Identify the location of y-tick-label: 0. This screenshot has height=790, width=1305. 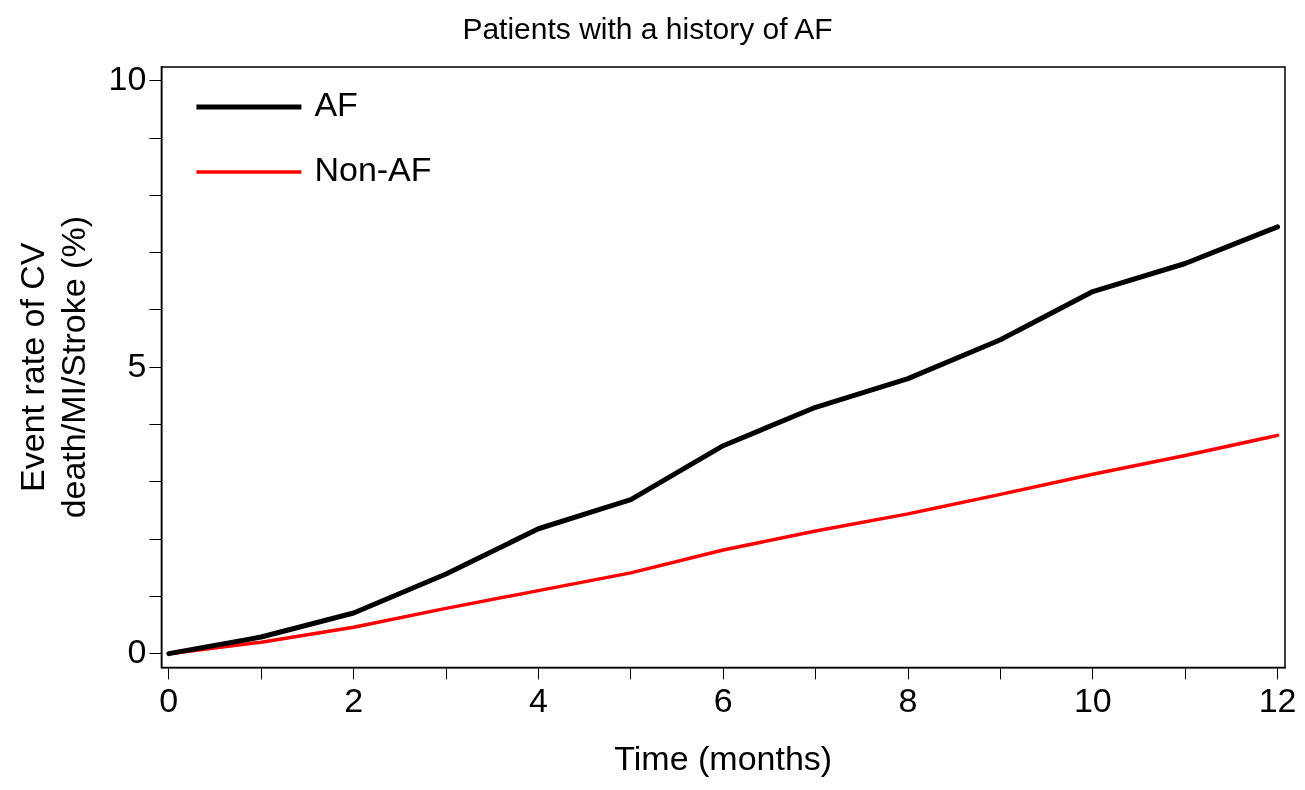
(137, 651).